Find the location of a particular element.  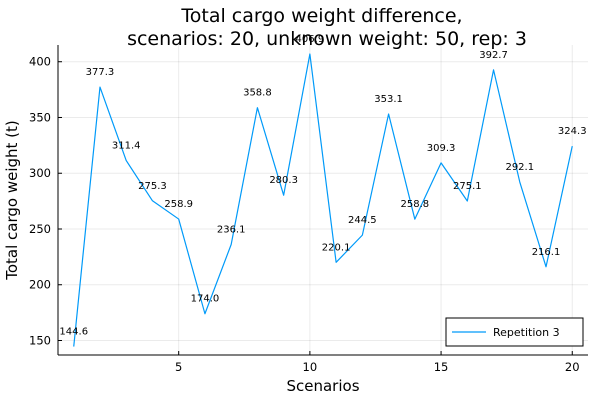

legend-label: Repetition 3 is located at coordinates (526, 332).